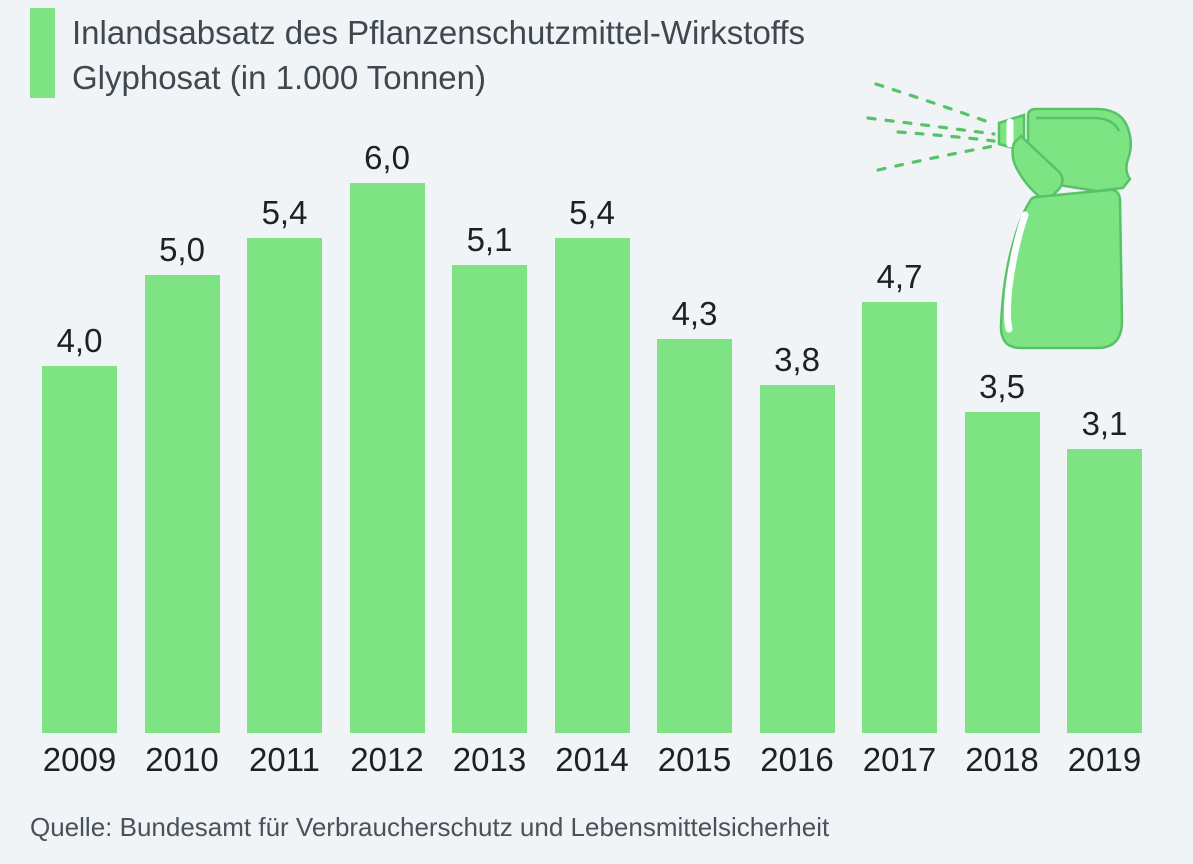  I want to click on bar-group: 3,5 2018, so click(1002, 573).